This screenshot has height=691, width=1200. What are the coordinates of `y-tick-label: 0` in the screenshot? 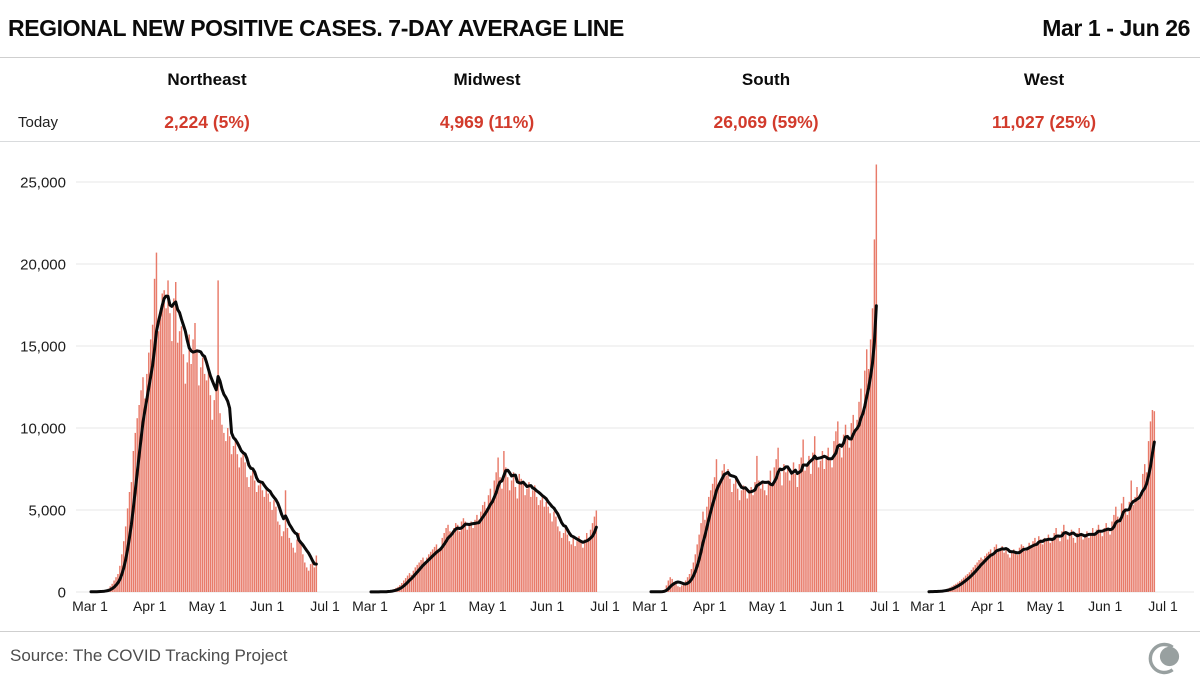 It's located at (62, 593).